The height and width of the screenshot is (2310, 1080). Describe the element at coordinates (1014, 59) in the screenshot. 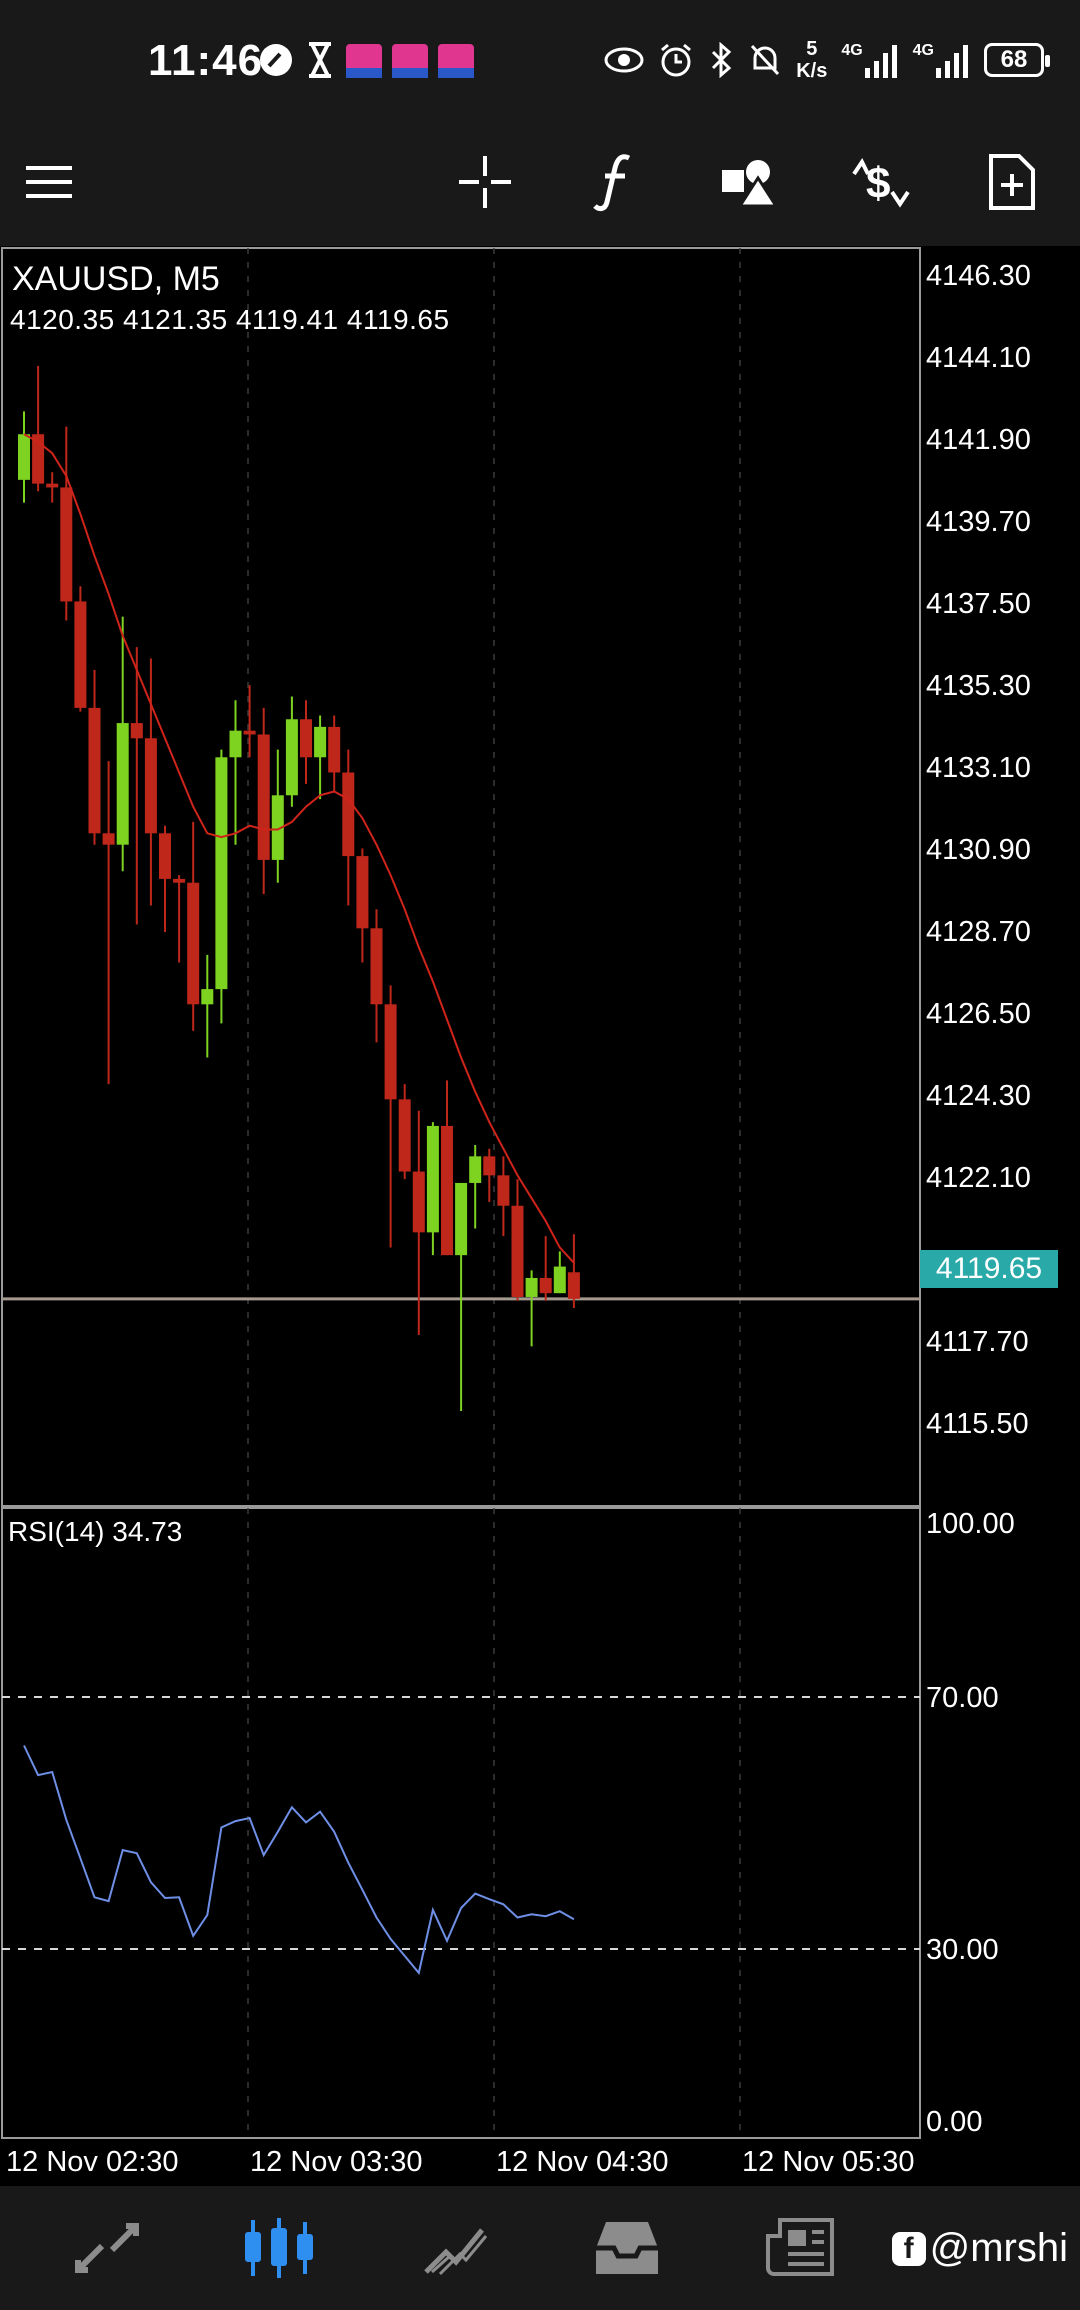

I see `battery-level: 68` at that location.